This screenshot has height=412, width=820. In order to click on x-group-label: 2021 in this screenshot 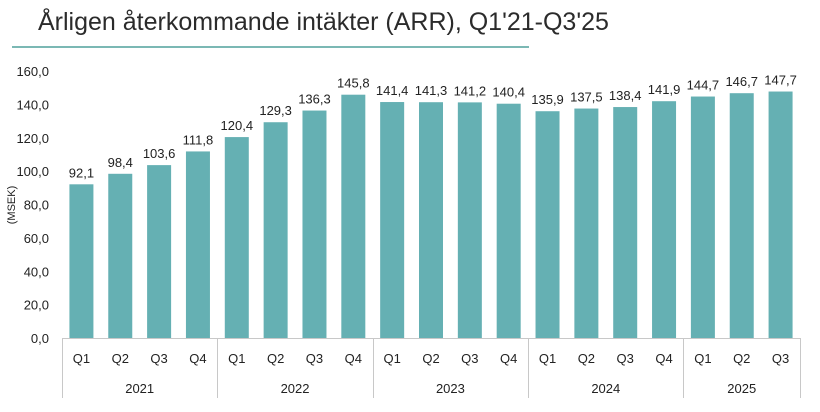, I will do `click(139, 388)`.